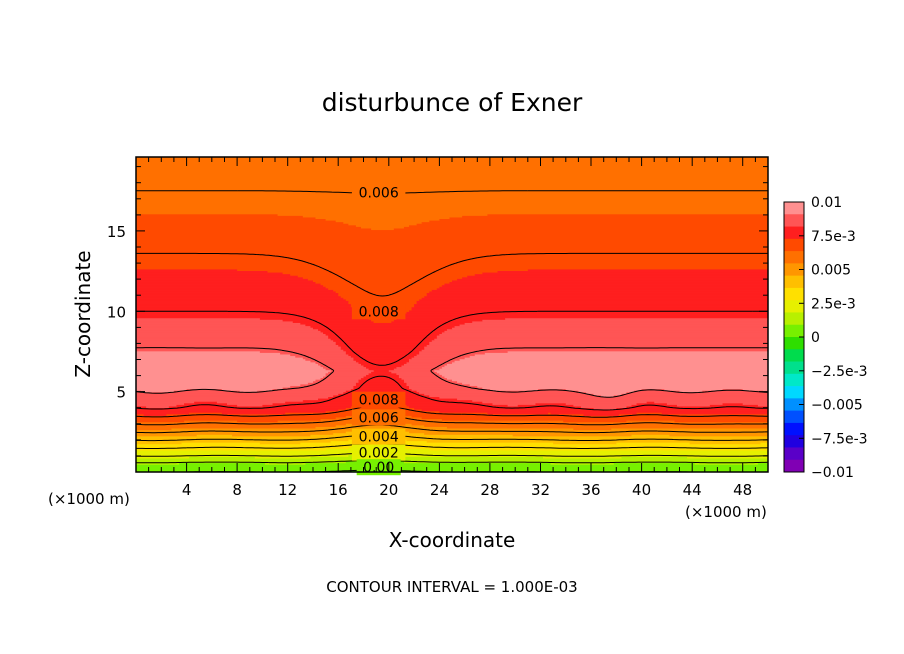 The width and height of the screenshot is (904, 654). Describe the element at coordinates (726, 512) in the screenshot. I see `x-unit-right: (×1000 m)` at that location.